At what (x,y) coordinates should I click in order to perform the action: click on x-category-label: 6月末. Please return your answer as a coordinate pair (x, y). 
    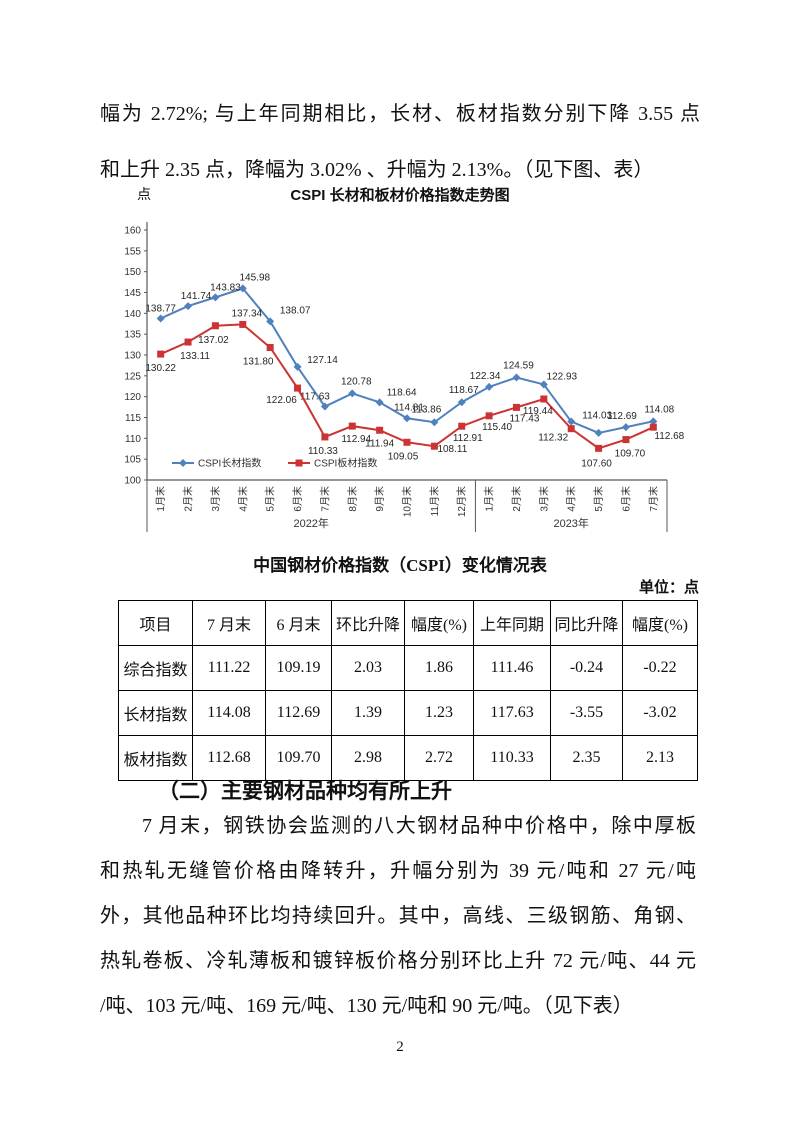
    Looking at the image, I should click on (625, 499).